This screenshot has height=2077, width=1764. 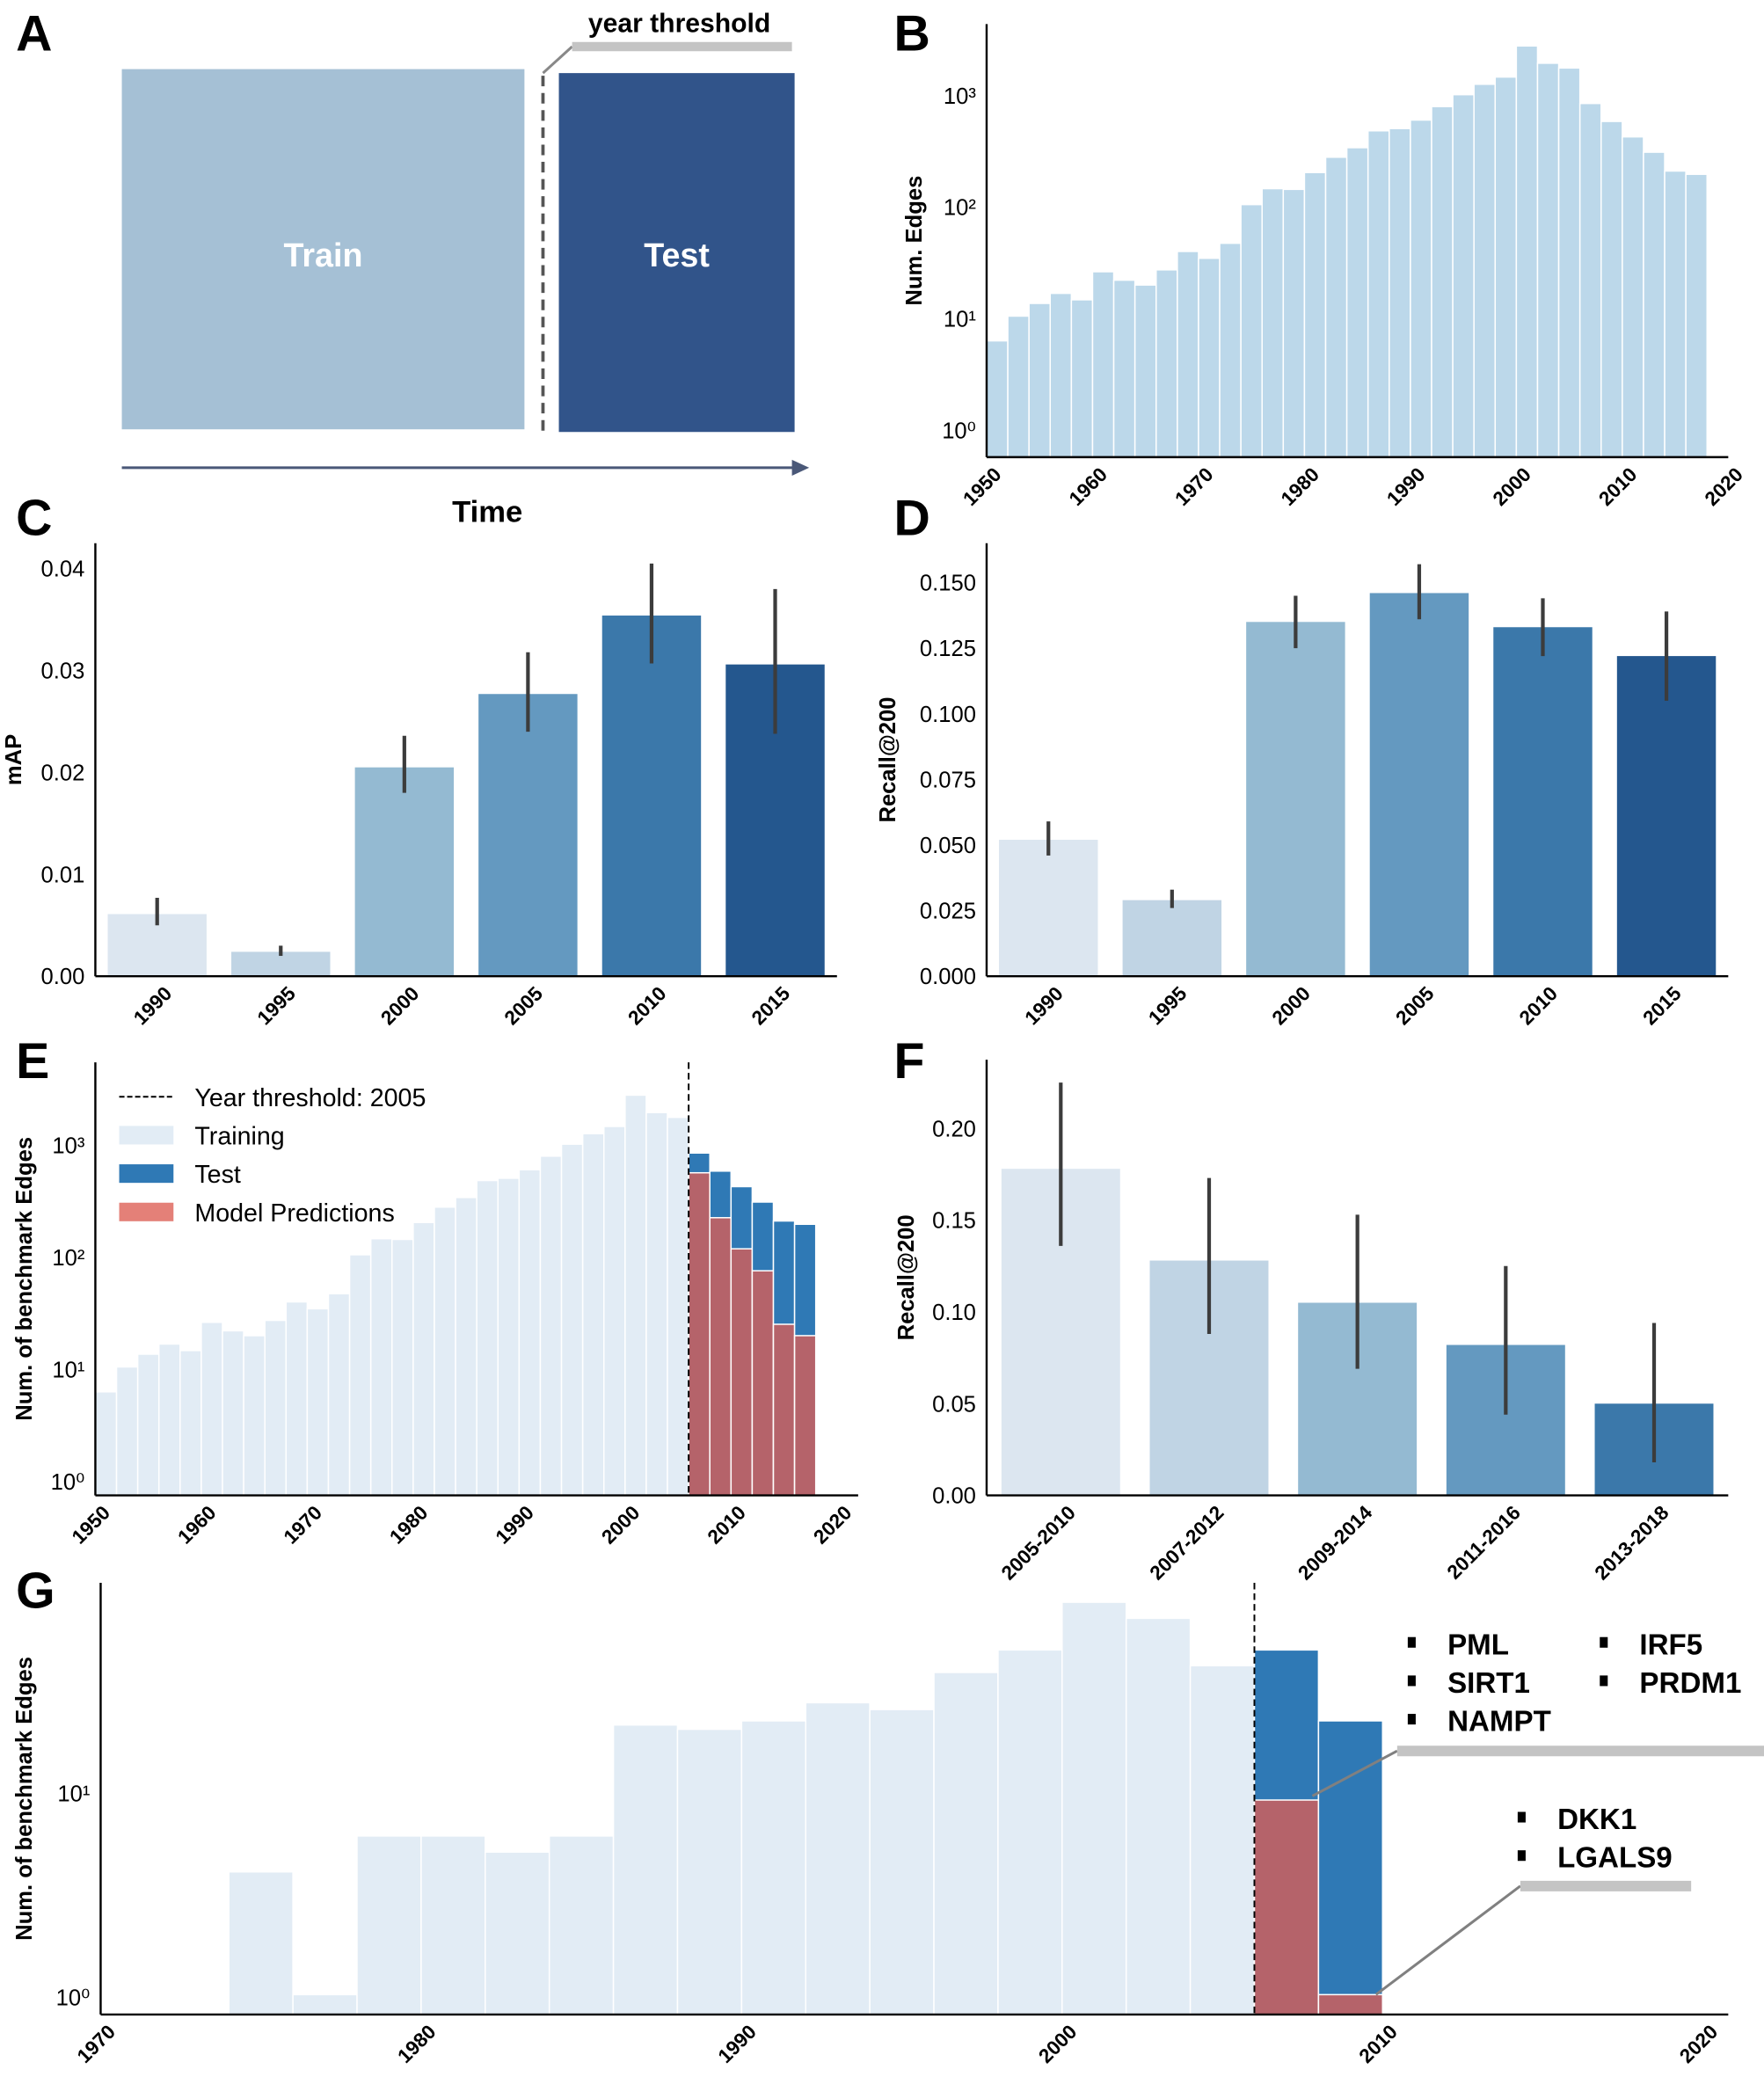 What do you see at coordinates (1291, 1005) in the screenshot?
I see `x-tick-label: 2000` at bounding box center [1291, 1005].